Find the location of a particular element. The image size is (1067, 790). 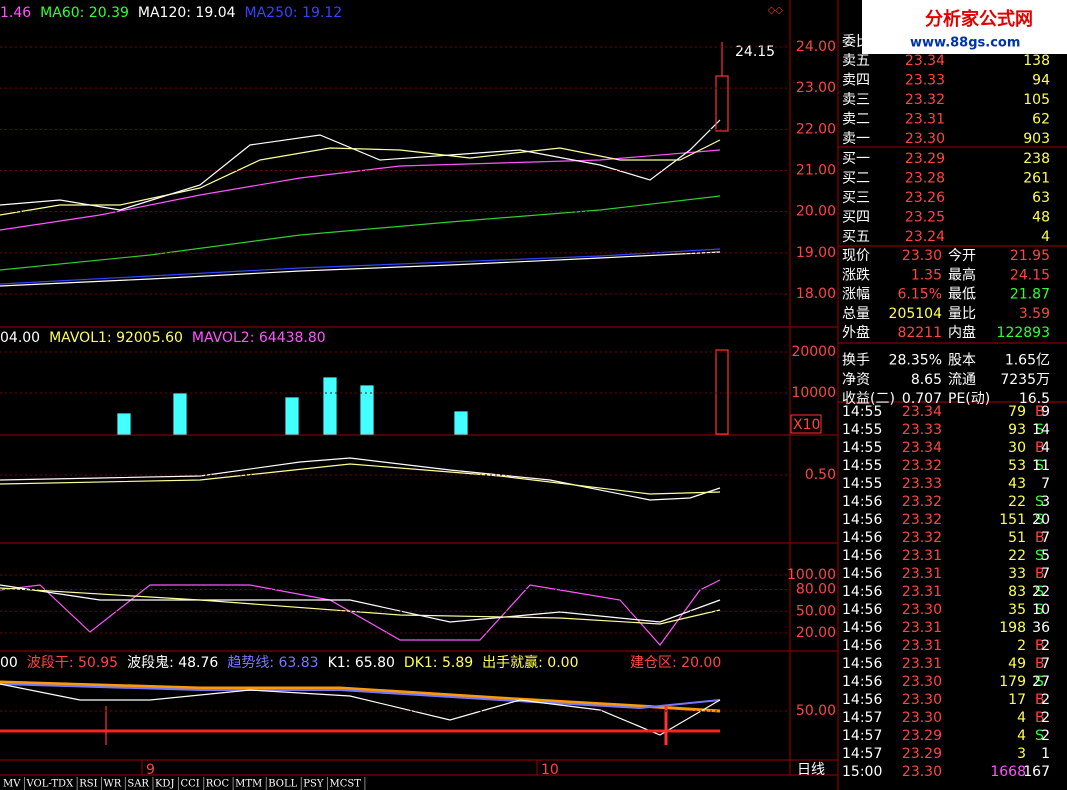

y-tick-label: 20.00 is located at coordinates (816, 212).